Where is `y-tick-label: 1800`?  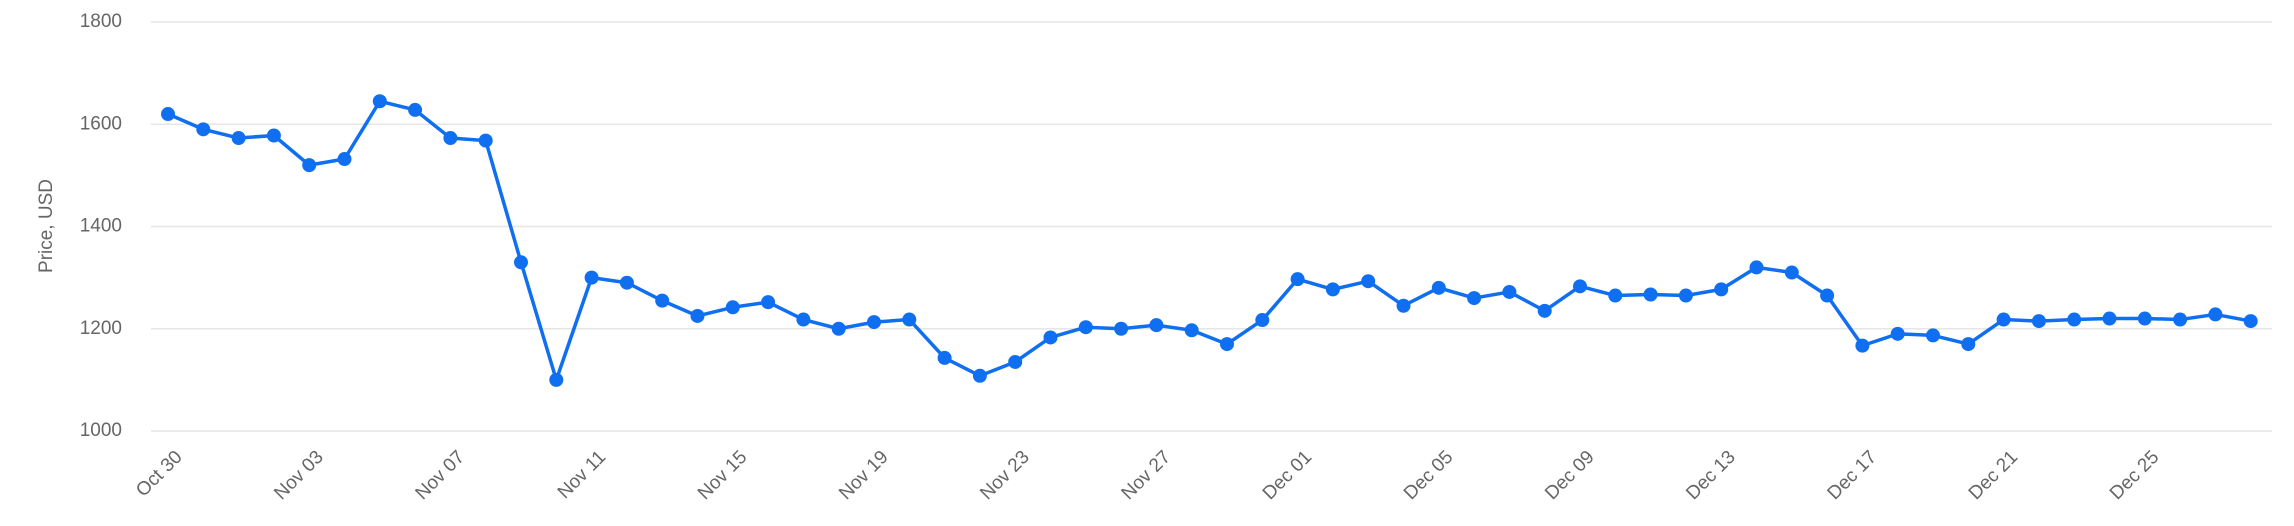
y-tick-label: 1800 is located at coordinates (101, 21).